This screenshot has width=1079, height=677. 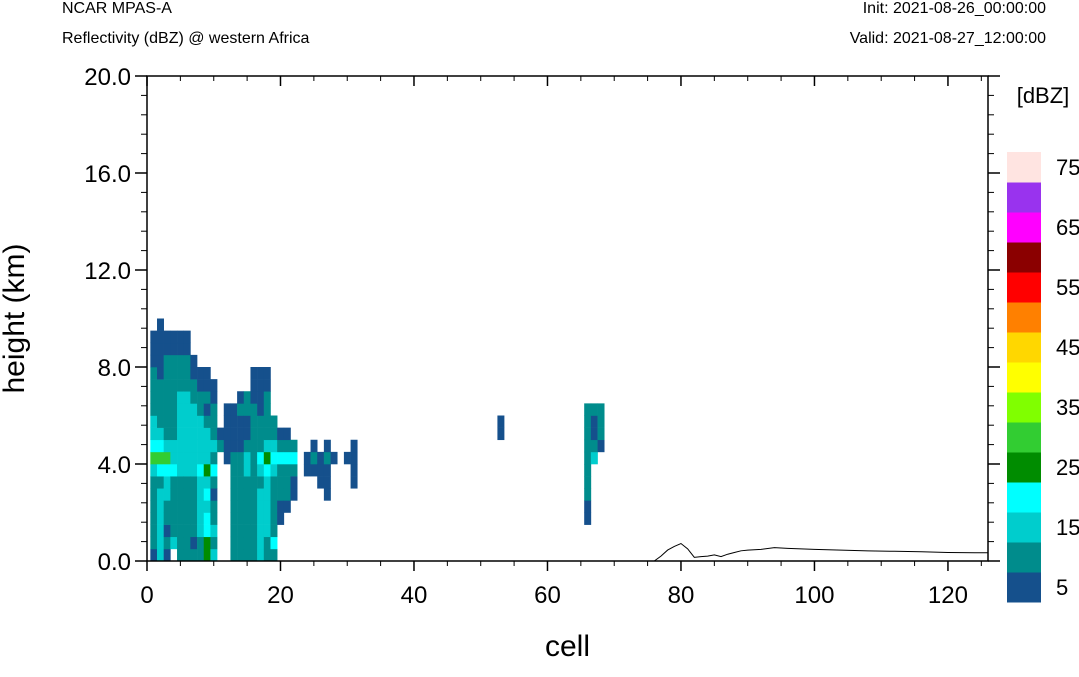 What do you see at coordinates (1062, 587) in the screenshot?
I see `colorbar-tick-label: 5` at bounding box center [1062, 587].